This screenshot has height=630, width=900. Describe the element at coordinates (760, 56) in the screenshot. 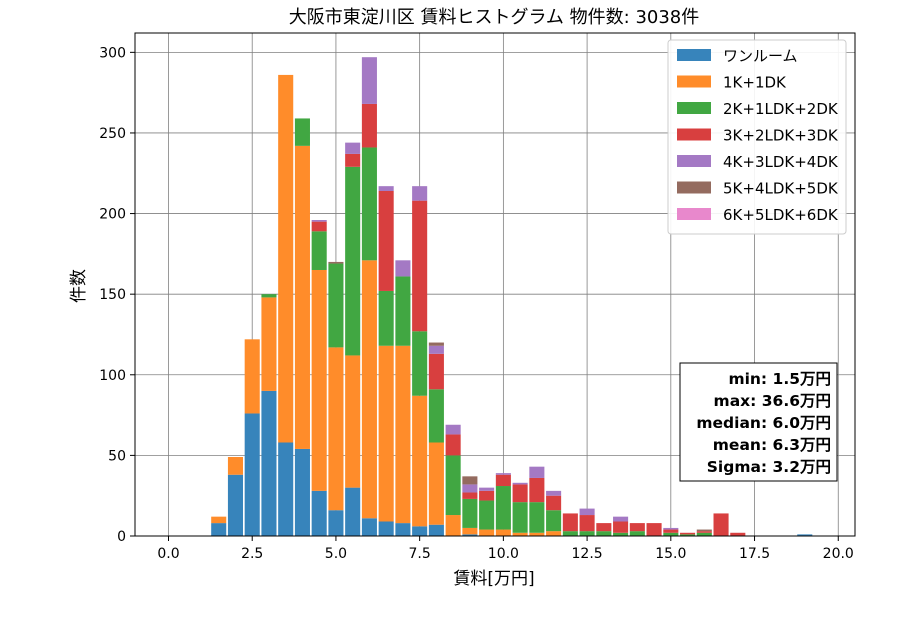

I see `legend-label: ワンルーム` at that location.